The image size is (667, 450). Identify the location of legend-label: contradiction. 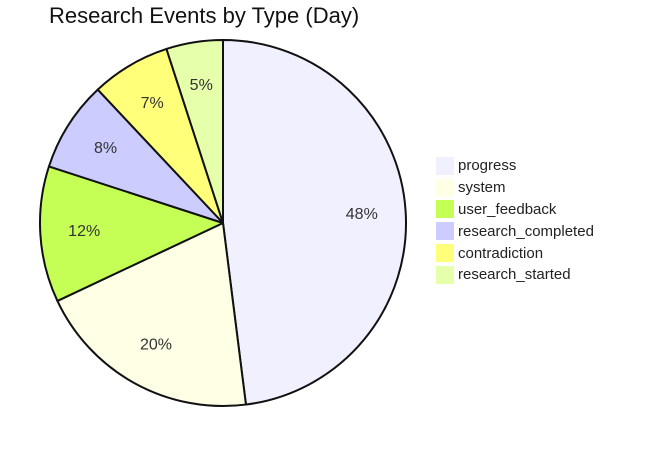
(501, 253).